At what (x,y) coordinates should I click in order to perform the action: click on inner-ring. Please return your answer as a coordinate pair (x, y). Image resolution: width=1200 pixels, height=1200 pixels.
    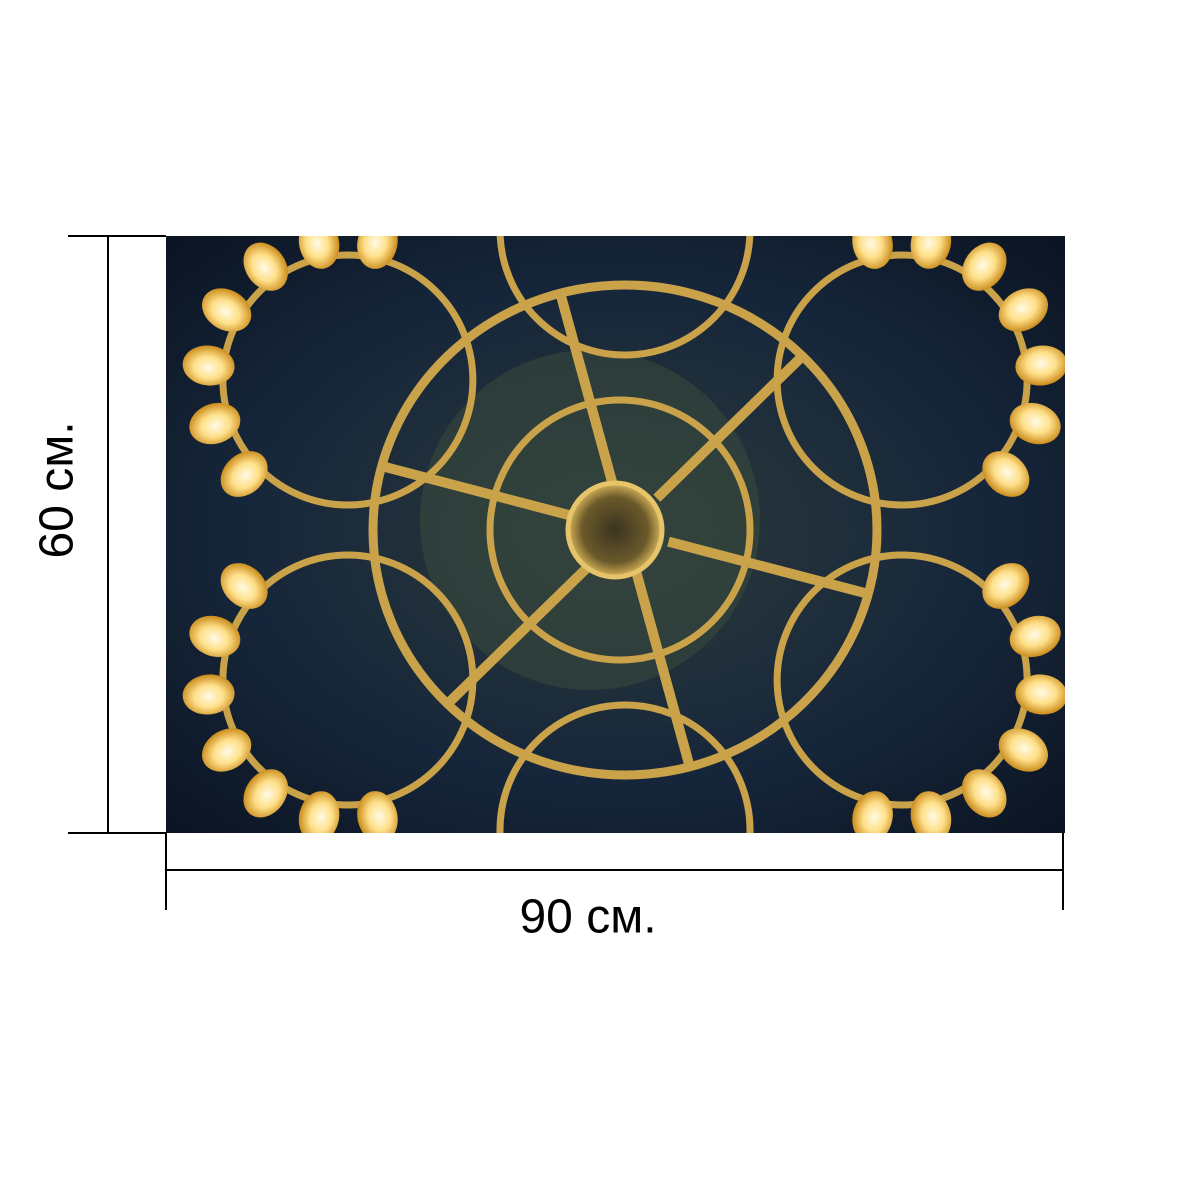
    Looking at the image, I should click on (620, 530).